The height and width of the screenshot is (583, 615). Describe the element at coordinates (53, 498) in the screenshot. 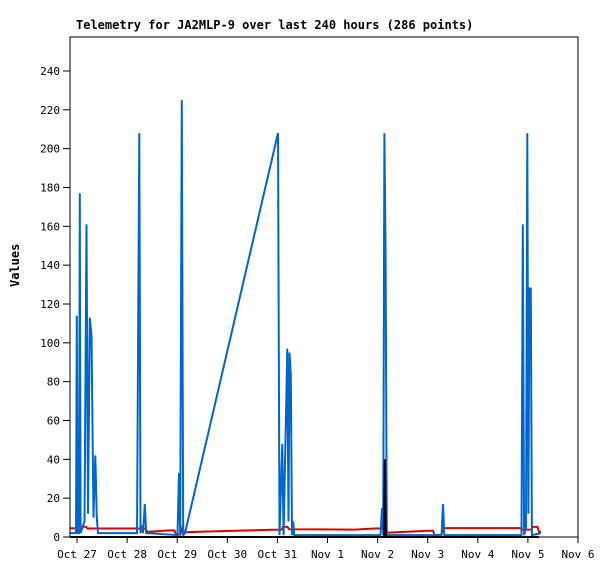

I see `y-tick-label: 20` at that location.